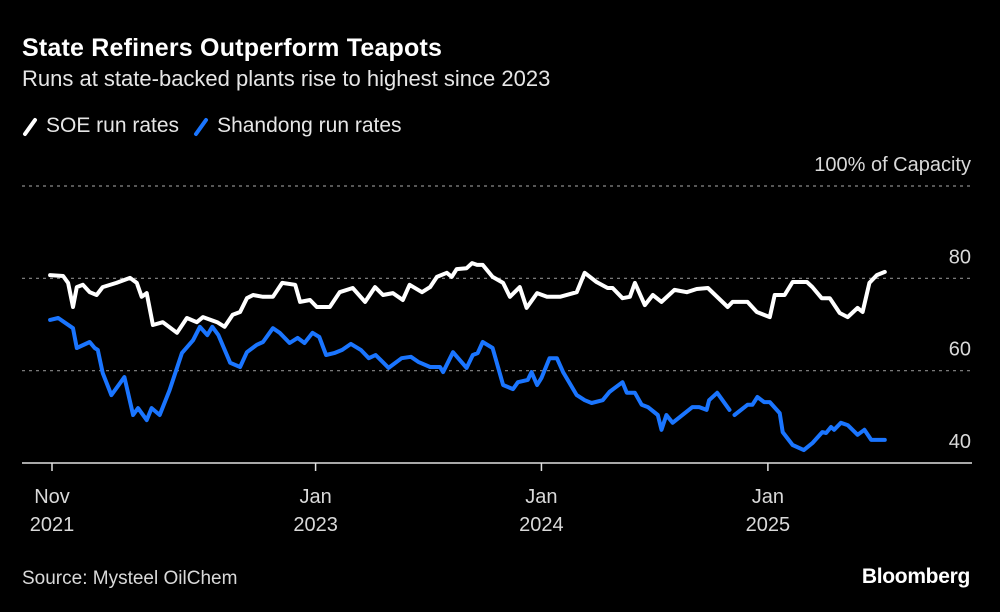  I want to click on y-tick-label-100: 100% of Capacity, so click(892, 165).